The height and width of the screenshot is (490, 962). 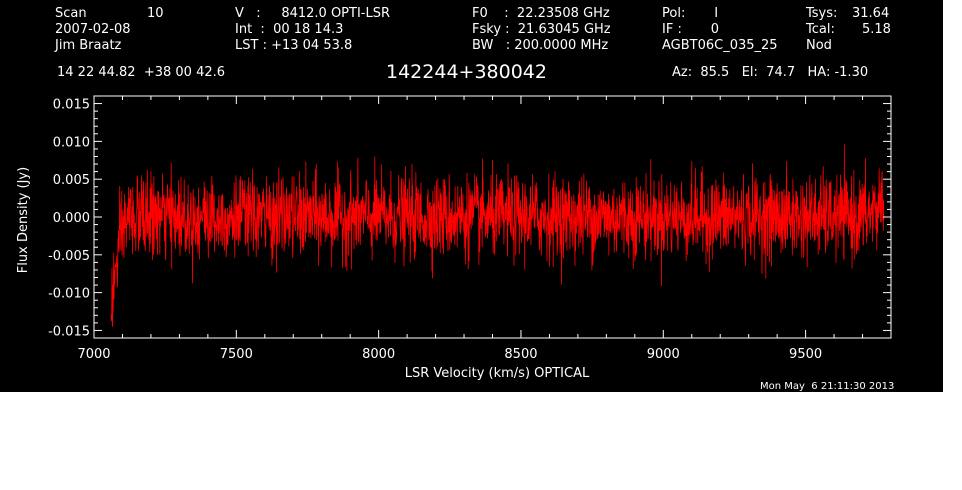 I want to click on plot-timestamp: Mon May 6 21:11:30 2013, so click(x=827, y=386).